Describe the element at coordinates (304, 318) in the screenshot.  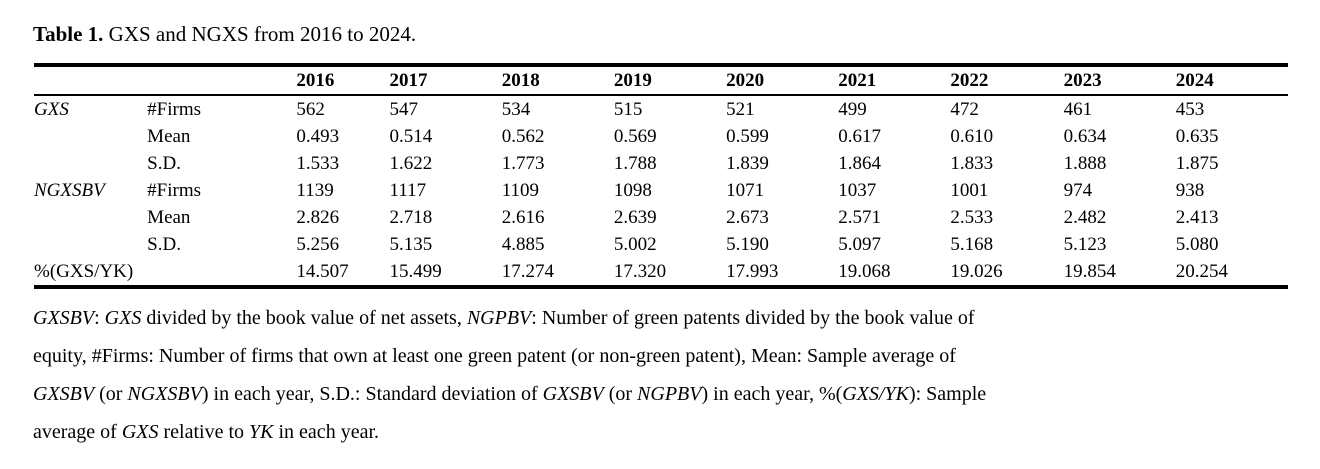
I see `footnote-text: divided by the book value of net assets,` at that location.